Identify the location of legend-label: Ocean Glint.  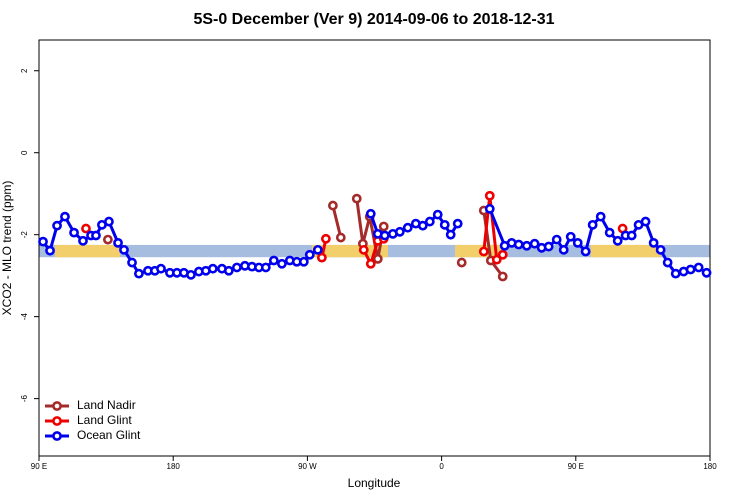
(109, 435).